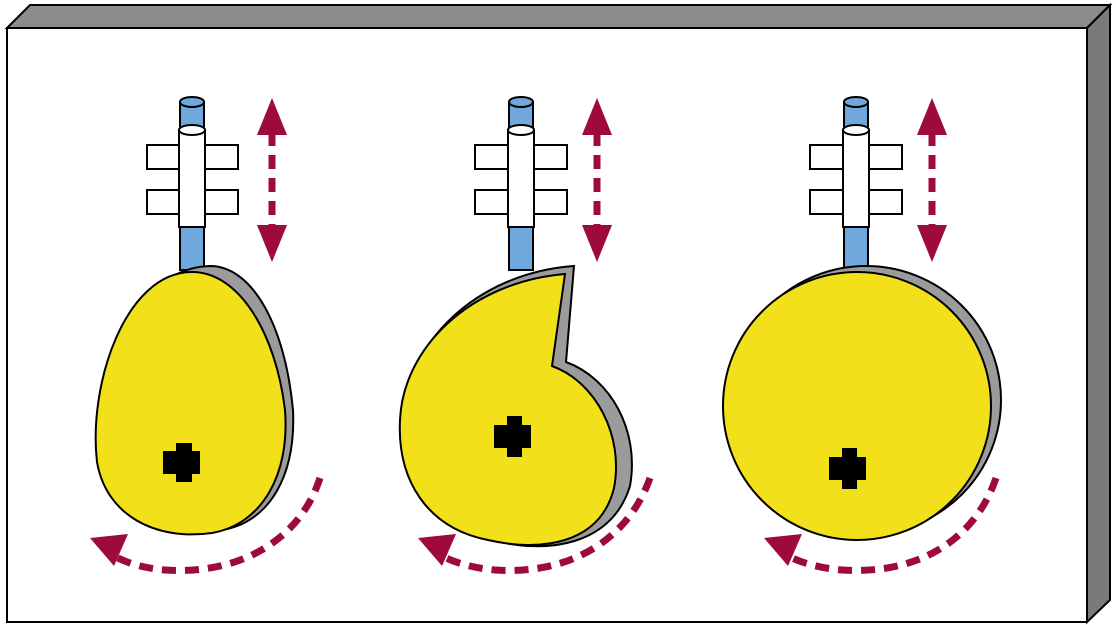  What do you see at coordinates (857, 406) in the screenshot?
I see `eccentric-cam` at bounding box center [857, 406].